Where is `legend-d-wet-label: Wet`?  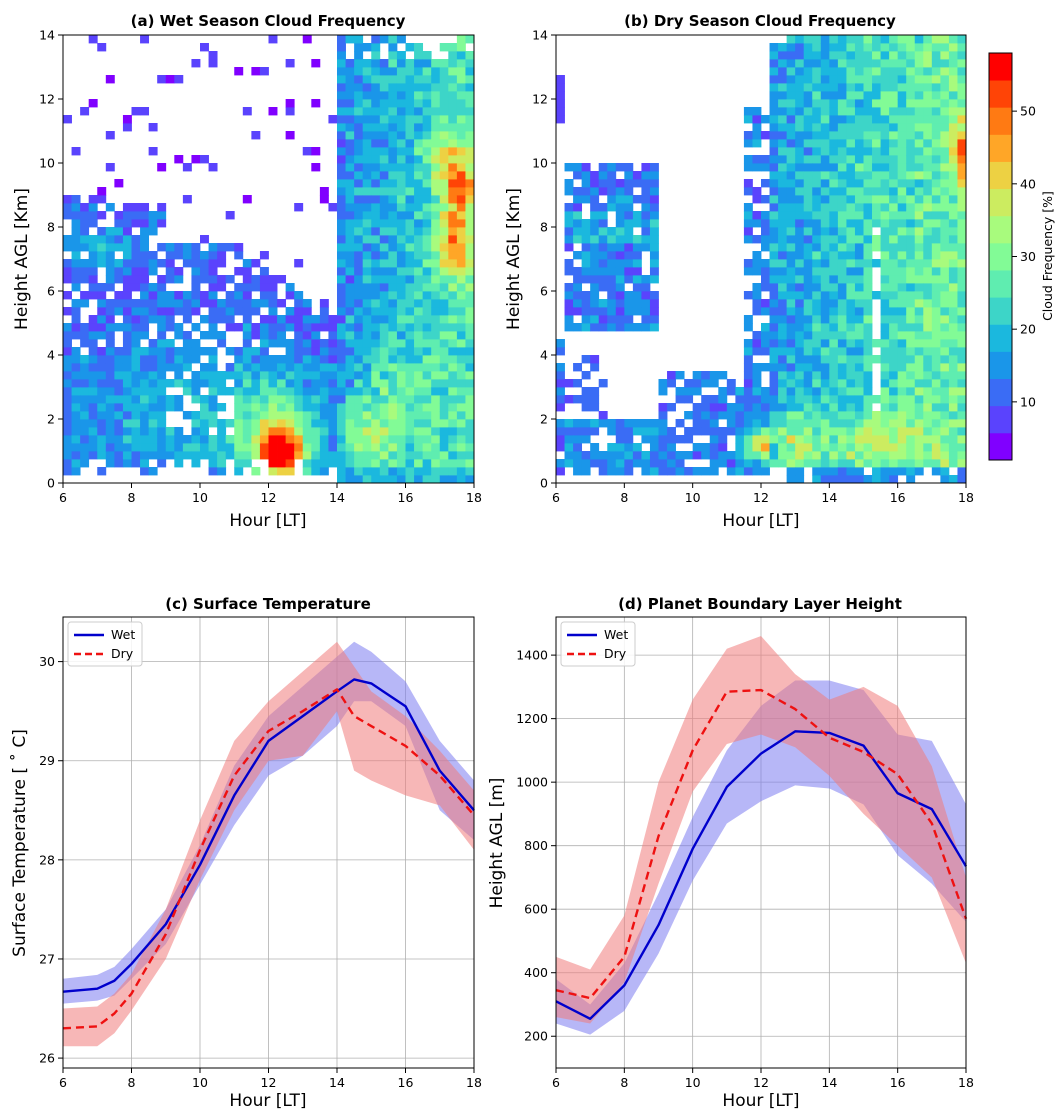
legend-d-wet-label: Wet is located at coordinates (616, 634).